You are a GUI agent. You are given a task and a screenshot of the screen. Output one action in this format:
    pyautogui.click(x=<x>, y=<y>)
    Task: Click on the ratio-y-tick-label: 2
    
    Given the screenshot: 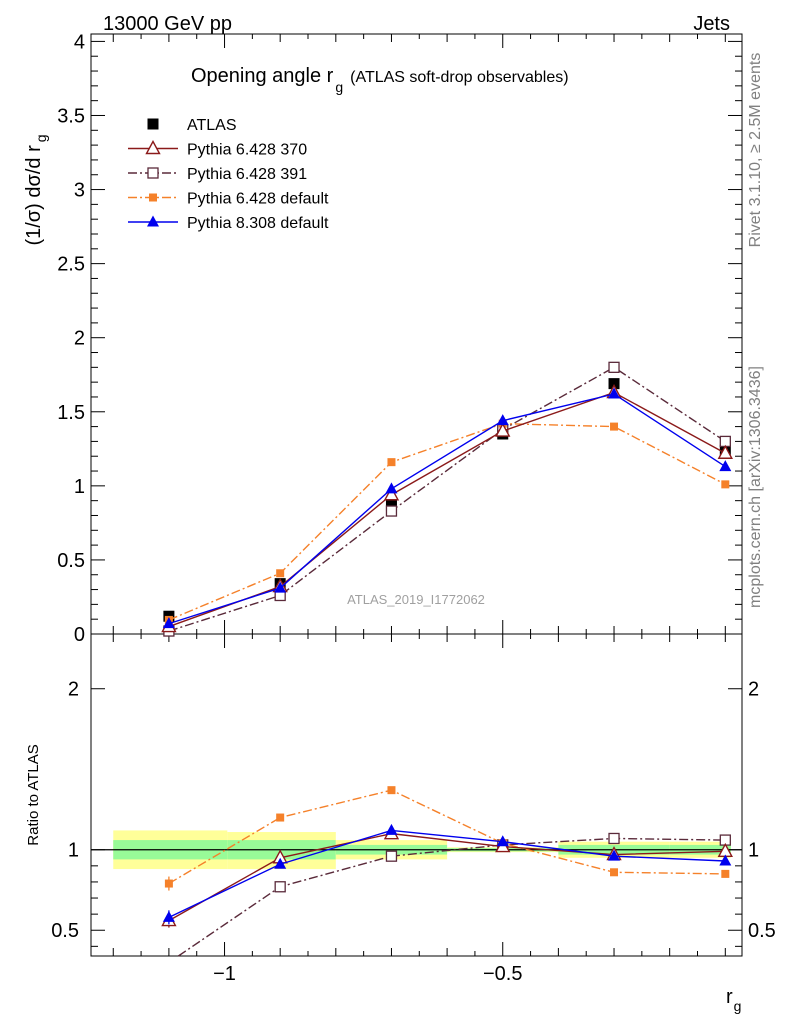 What is the action you would take?
    pyautogui.click(x=73, y=690)
    